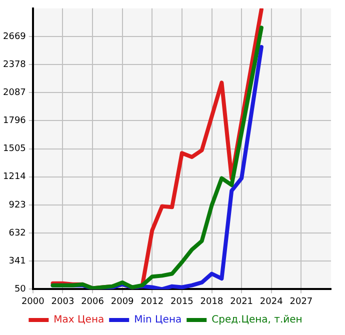  What do you see at coordinates (14, 93) in the screenshot?
I see `y-tick-label: 2087` at bounding box center [14, 93].